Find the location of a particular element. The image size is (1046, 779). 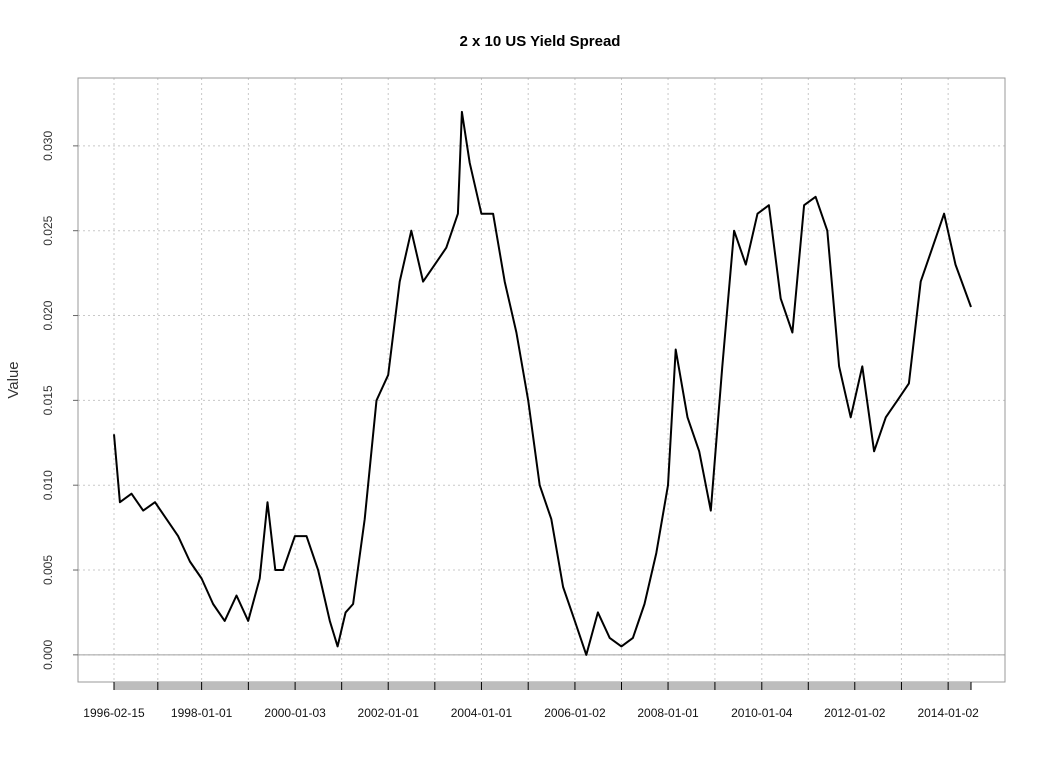

y-tick-label: 0.025 is located at coordinates (48, 230).